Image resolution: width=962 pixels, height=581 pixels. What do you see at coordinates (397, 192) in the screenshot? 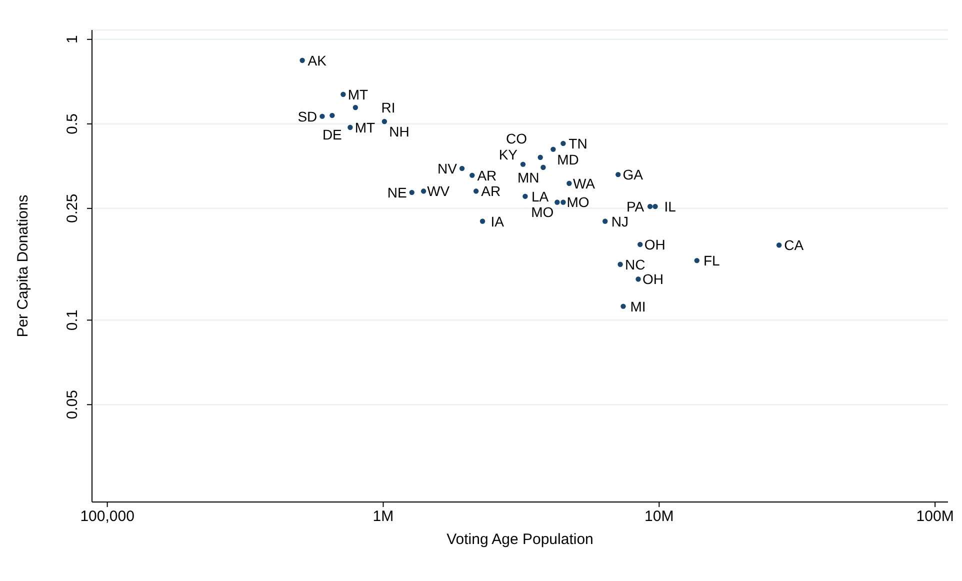
I see `annotation: NE` at bounding box center [397, 192].